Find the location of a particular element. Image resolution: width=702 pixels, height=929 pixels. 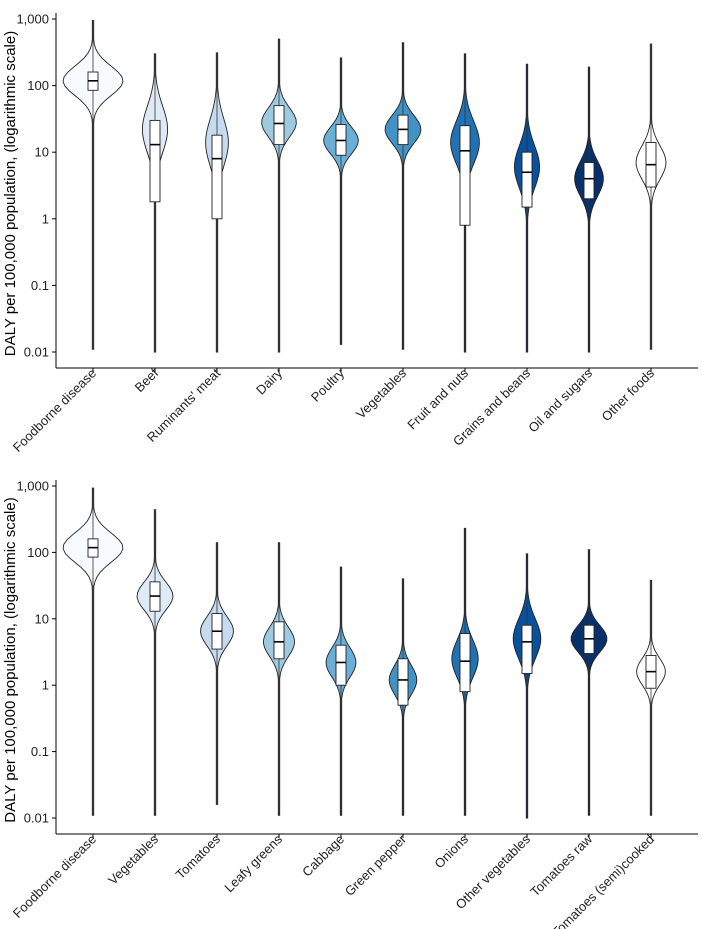

violin-leafy-greens is located at coordinates (279, 679).